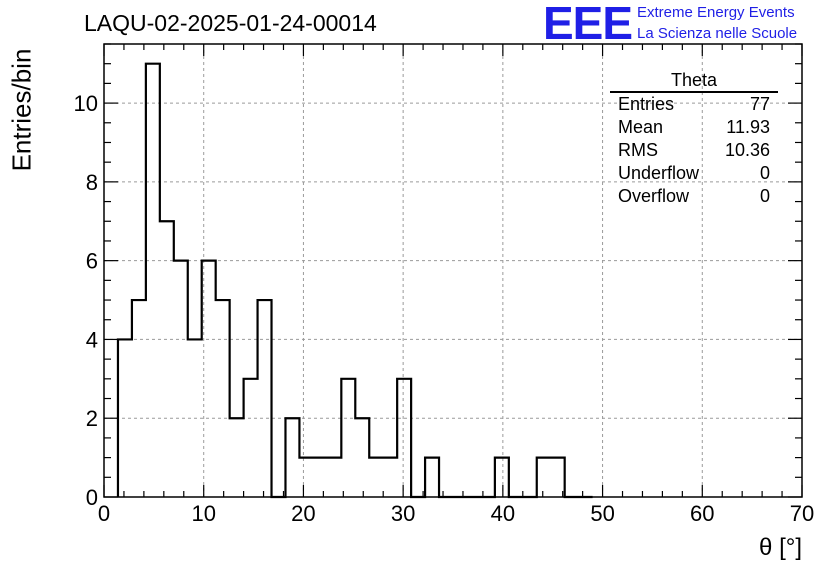 The height and width of the screenshot is (572, 836). What do you see at coordinates (694, 104) in the screenshot?
I see `stats-row-entries: Entries 77` at bounding box center [694, 104].